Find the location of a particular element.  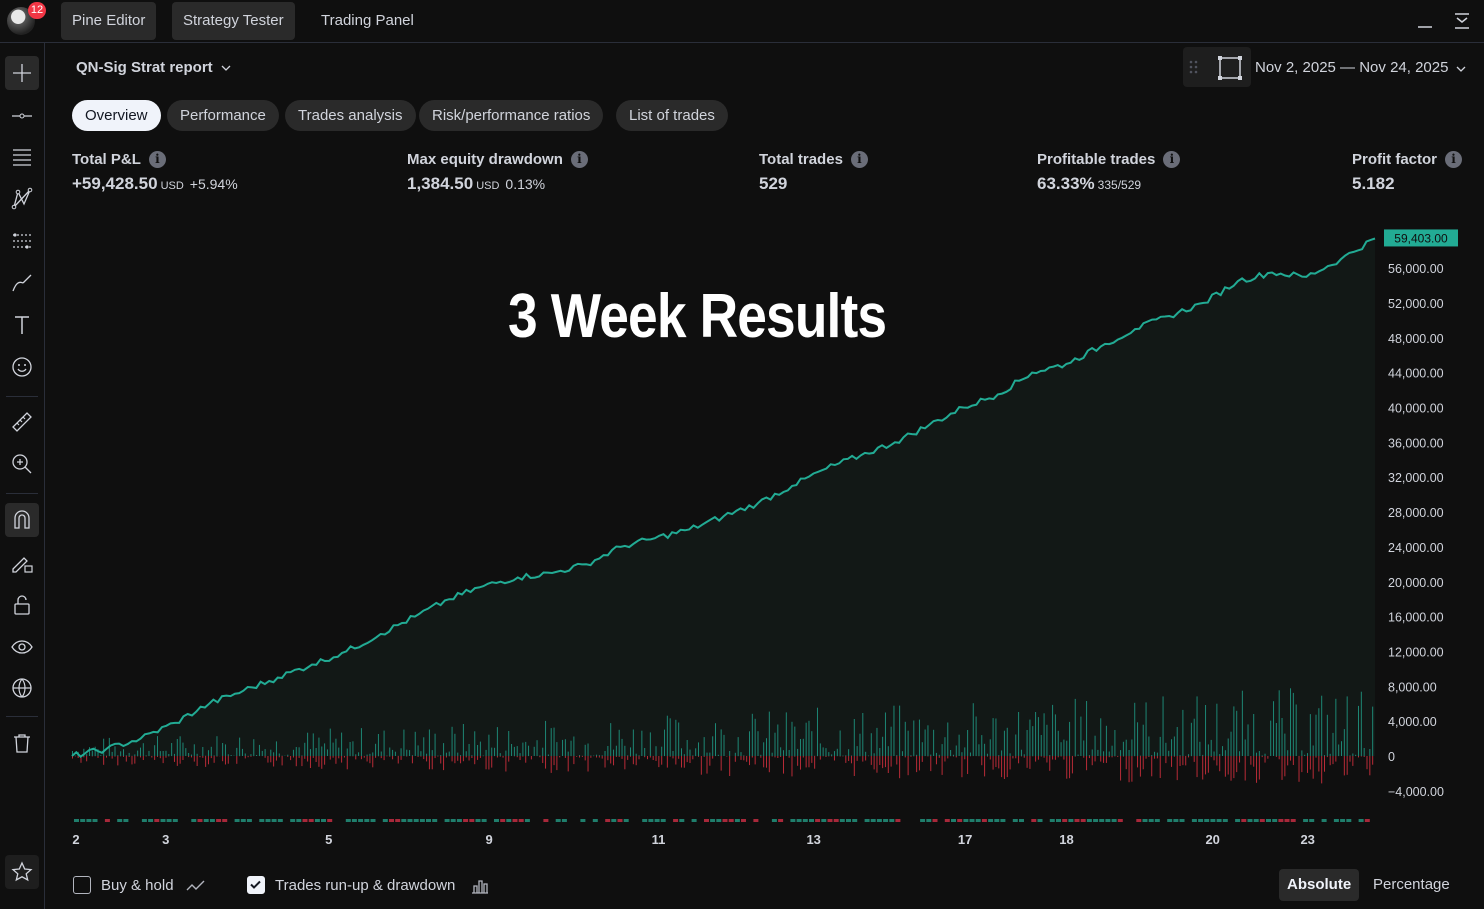

metric-value: 529 is located at coordinates (773, 183).